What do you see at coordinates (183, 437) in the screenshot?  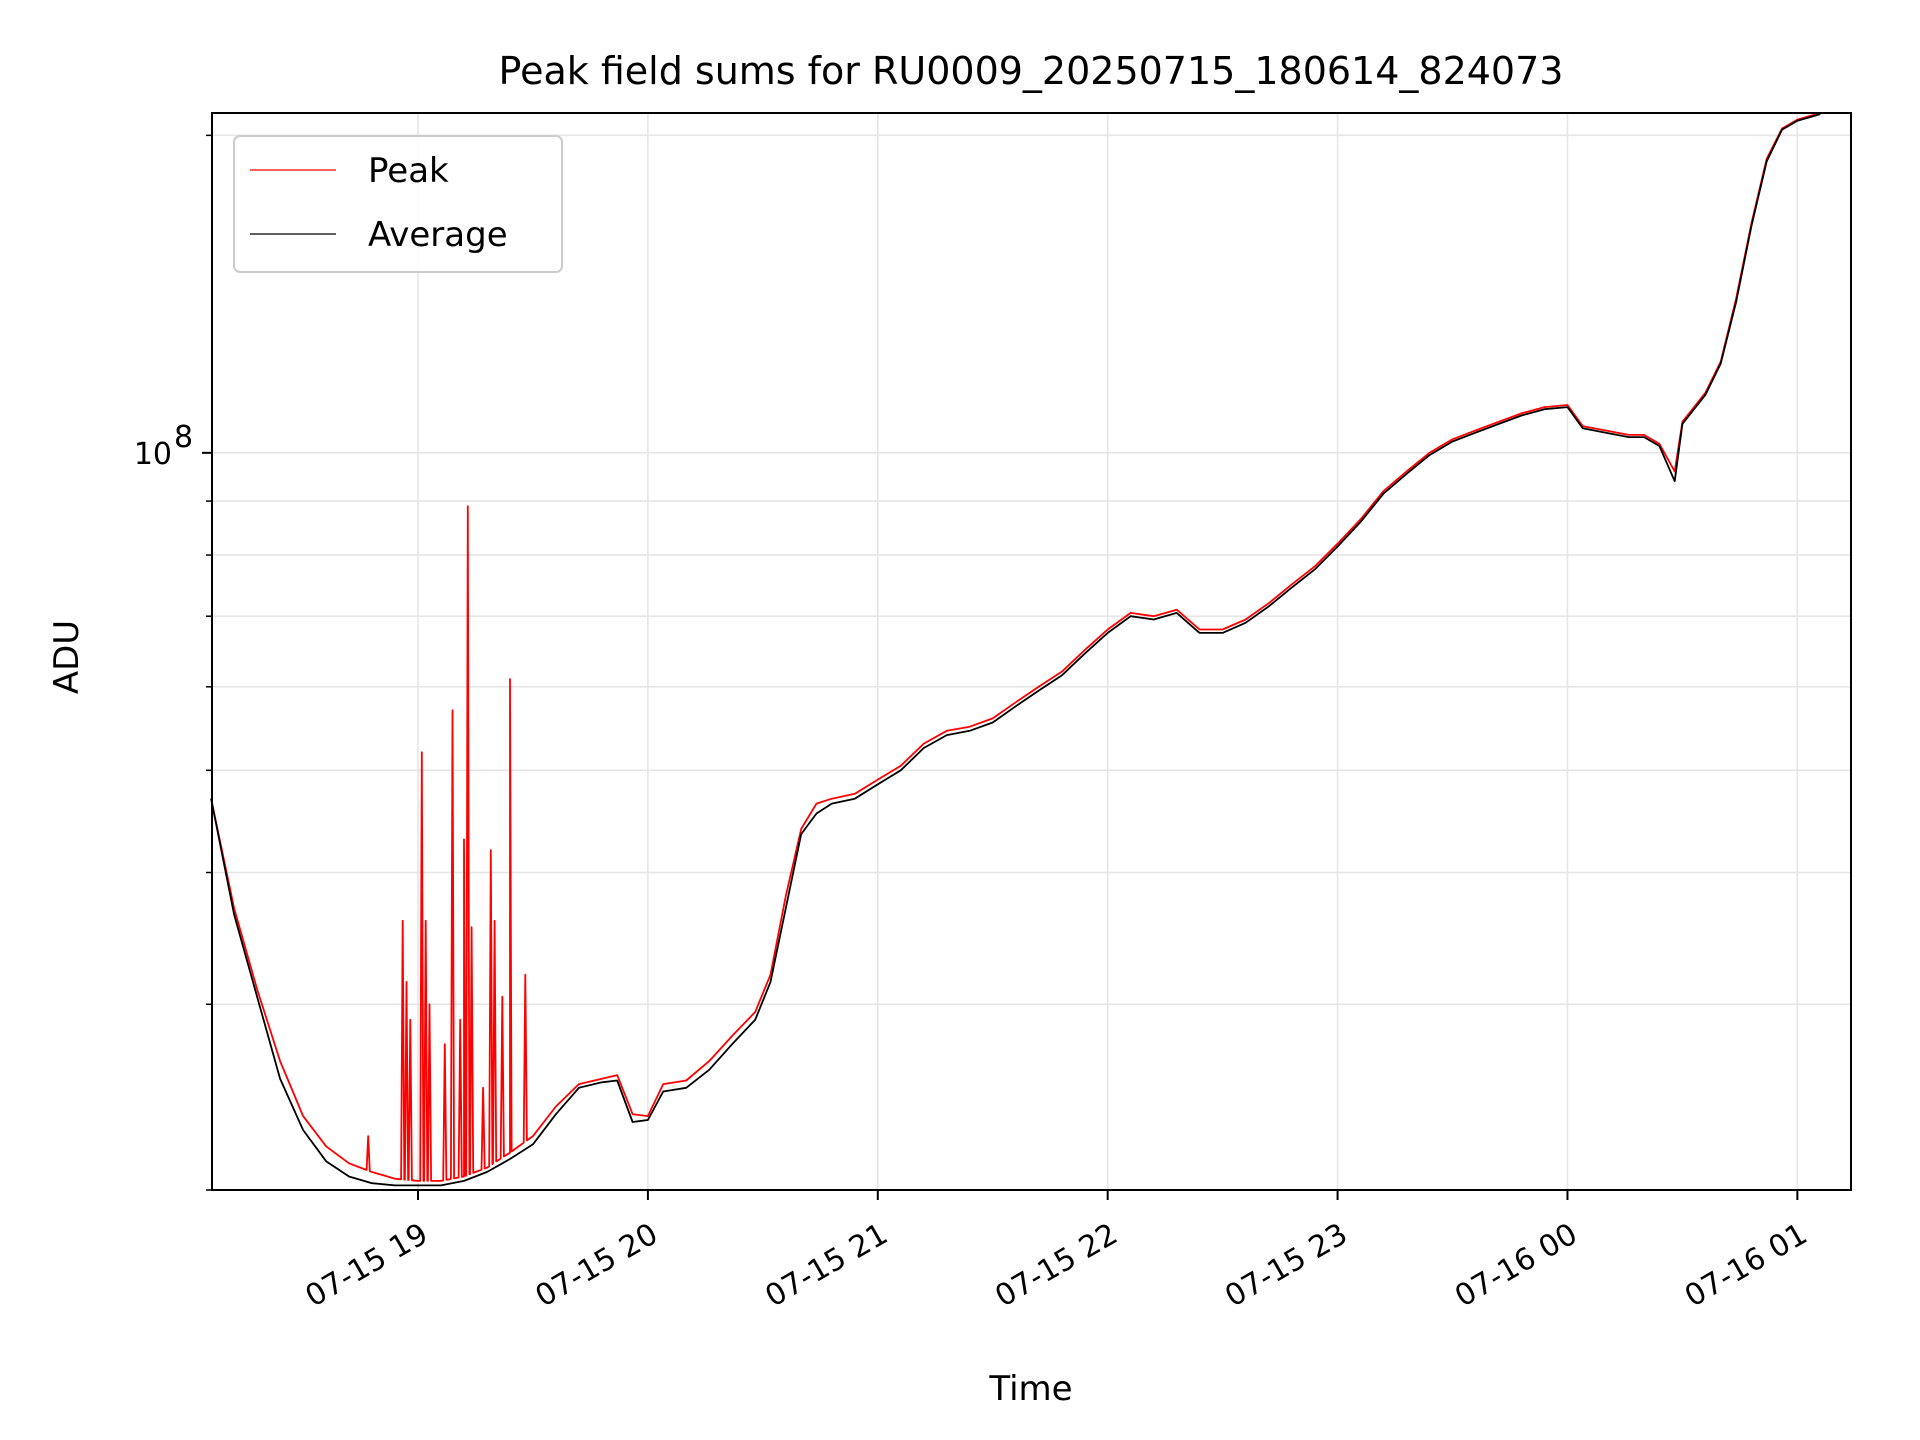 I see `y-tick-exponent: 8` at bounding box center [183, 437].